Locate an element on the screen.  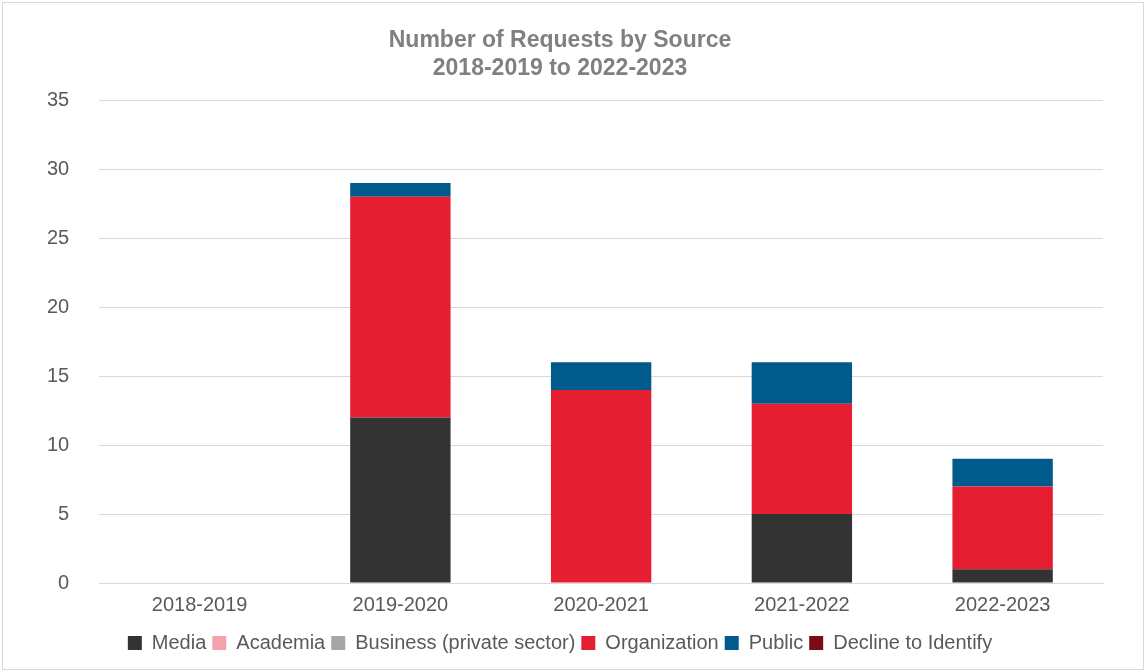
y-tick-label: 20 is located at coordinates (58, 305).